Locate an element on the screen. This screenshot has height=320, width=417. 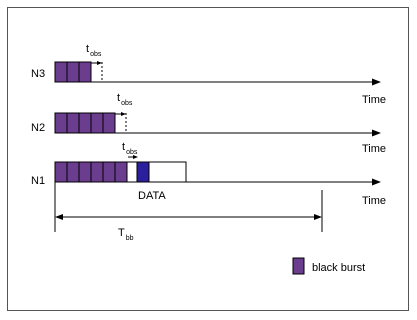
node-label-n2: N2 is located at coordinates (38, 128).